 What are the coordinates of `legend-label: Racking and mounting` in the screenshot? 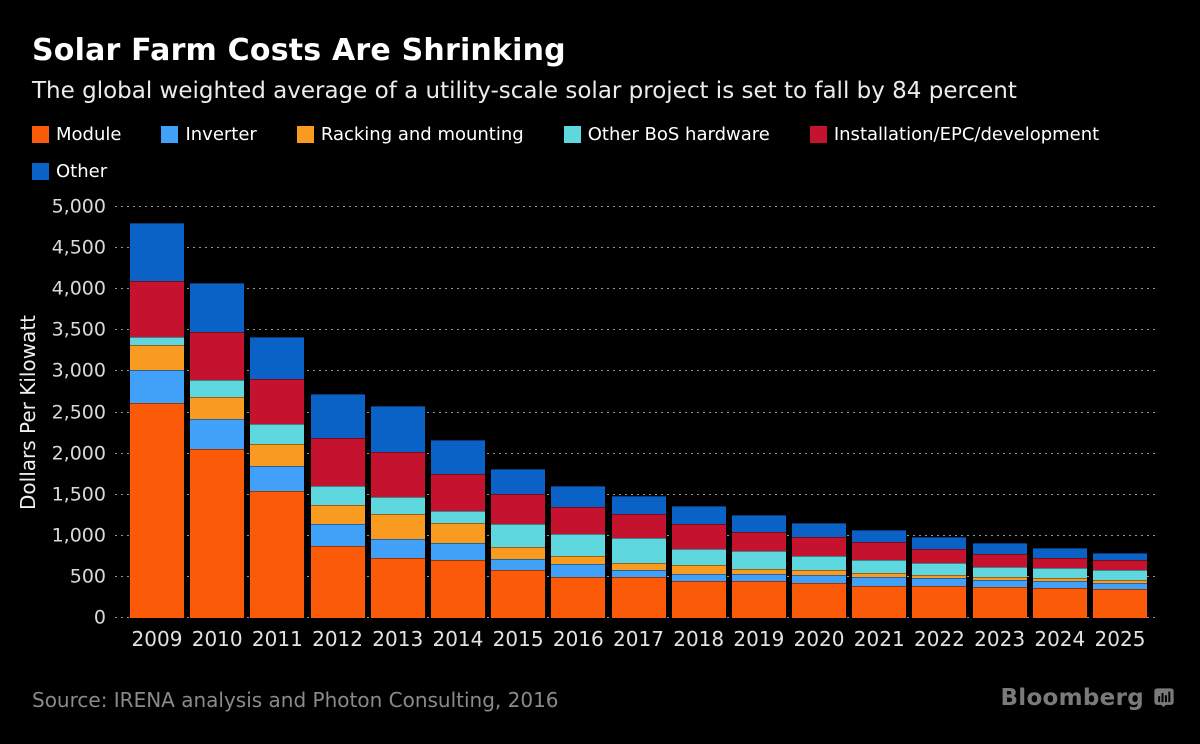 It's located at (422, 134).